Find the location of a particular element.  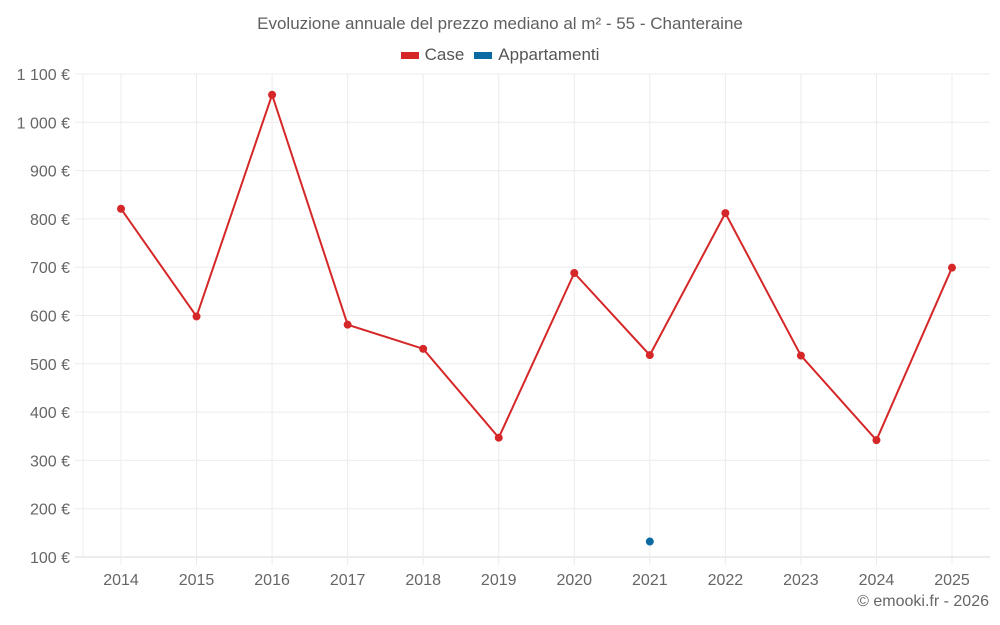

x-tick-label: 2017 is located at coordinates (348, 580).